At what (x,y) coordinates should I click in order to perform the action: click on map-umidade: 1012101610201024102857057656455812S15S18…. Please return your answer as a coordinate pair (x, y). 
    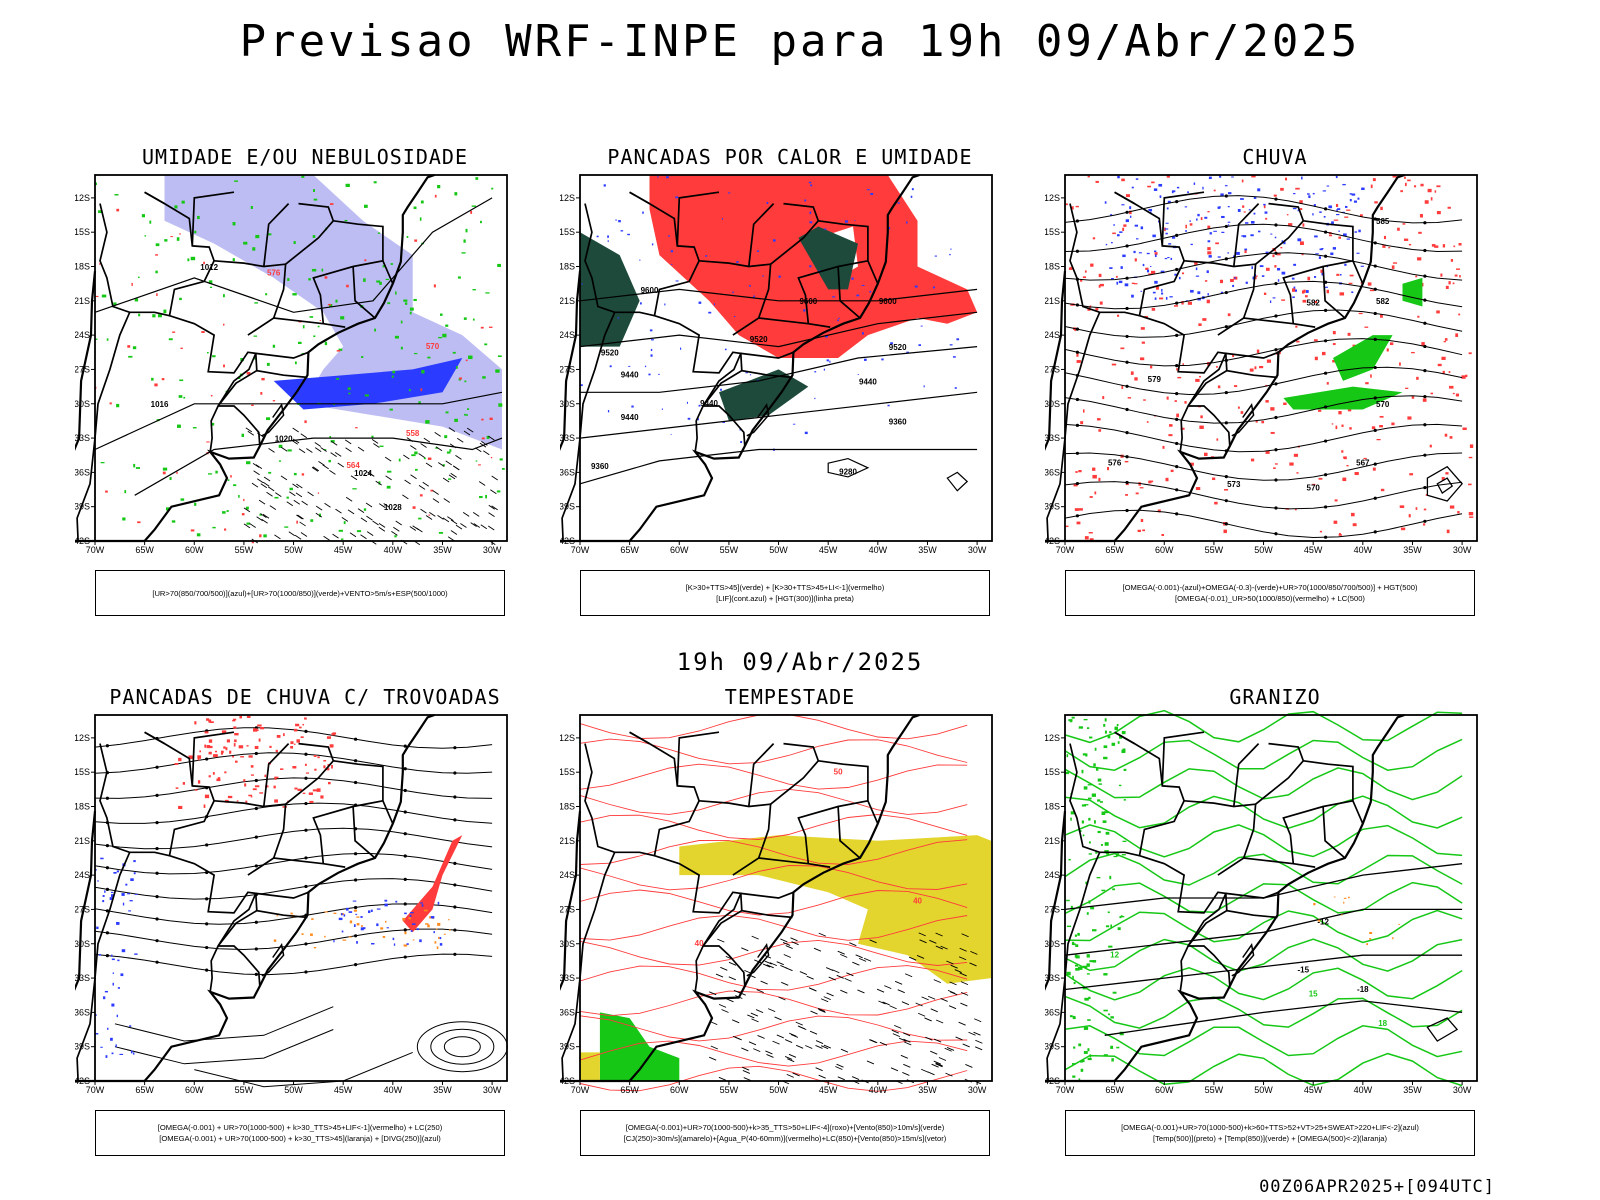
    Looking at the image, I should click on (305, 355).